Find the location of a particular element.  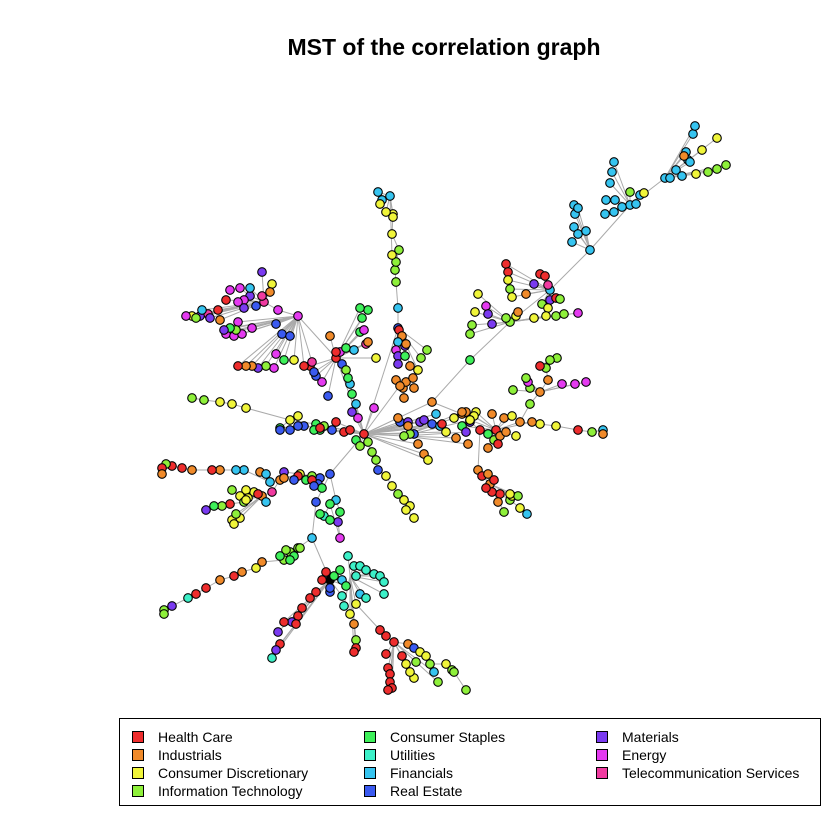

legend-label: Telecommunication Services is located at coordinates (711, 773).